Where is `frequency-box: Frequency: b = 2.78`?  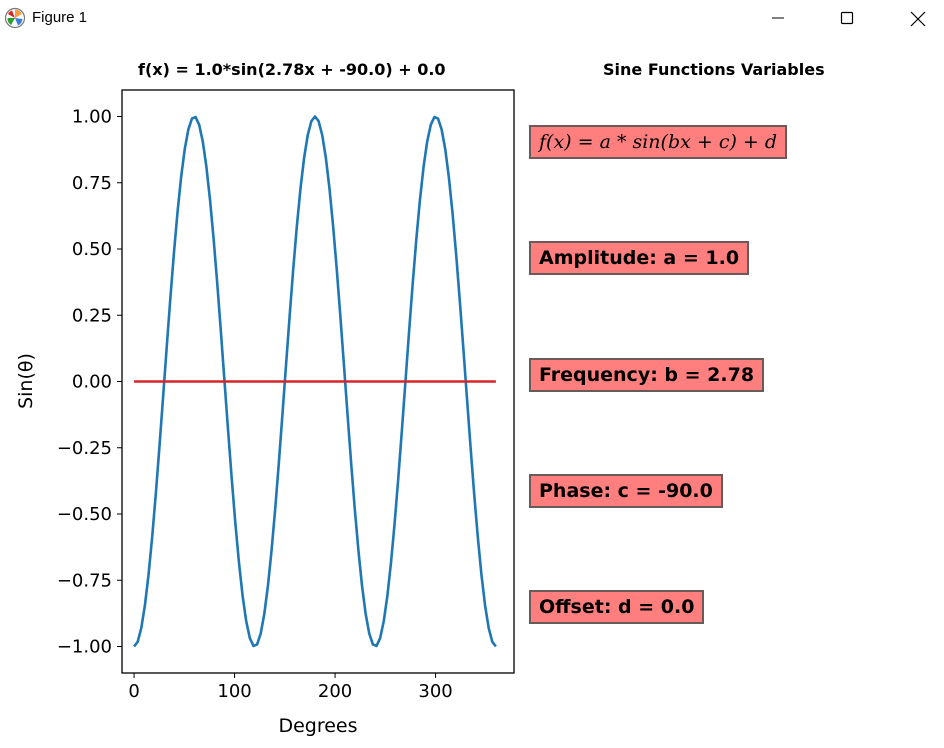
frequency-box: Frequency: b = 2.78 is located at coordinates (647, 375).